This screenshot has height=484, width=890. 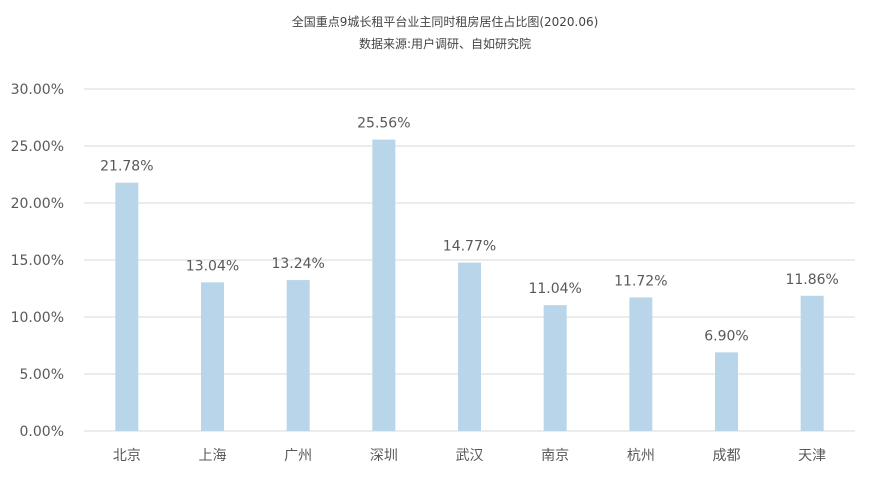 What do you see at coordinates (37, 147) in the screenshot?
I see `y-tick-label: 25.00%` at bounding box center [37, 147].